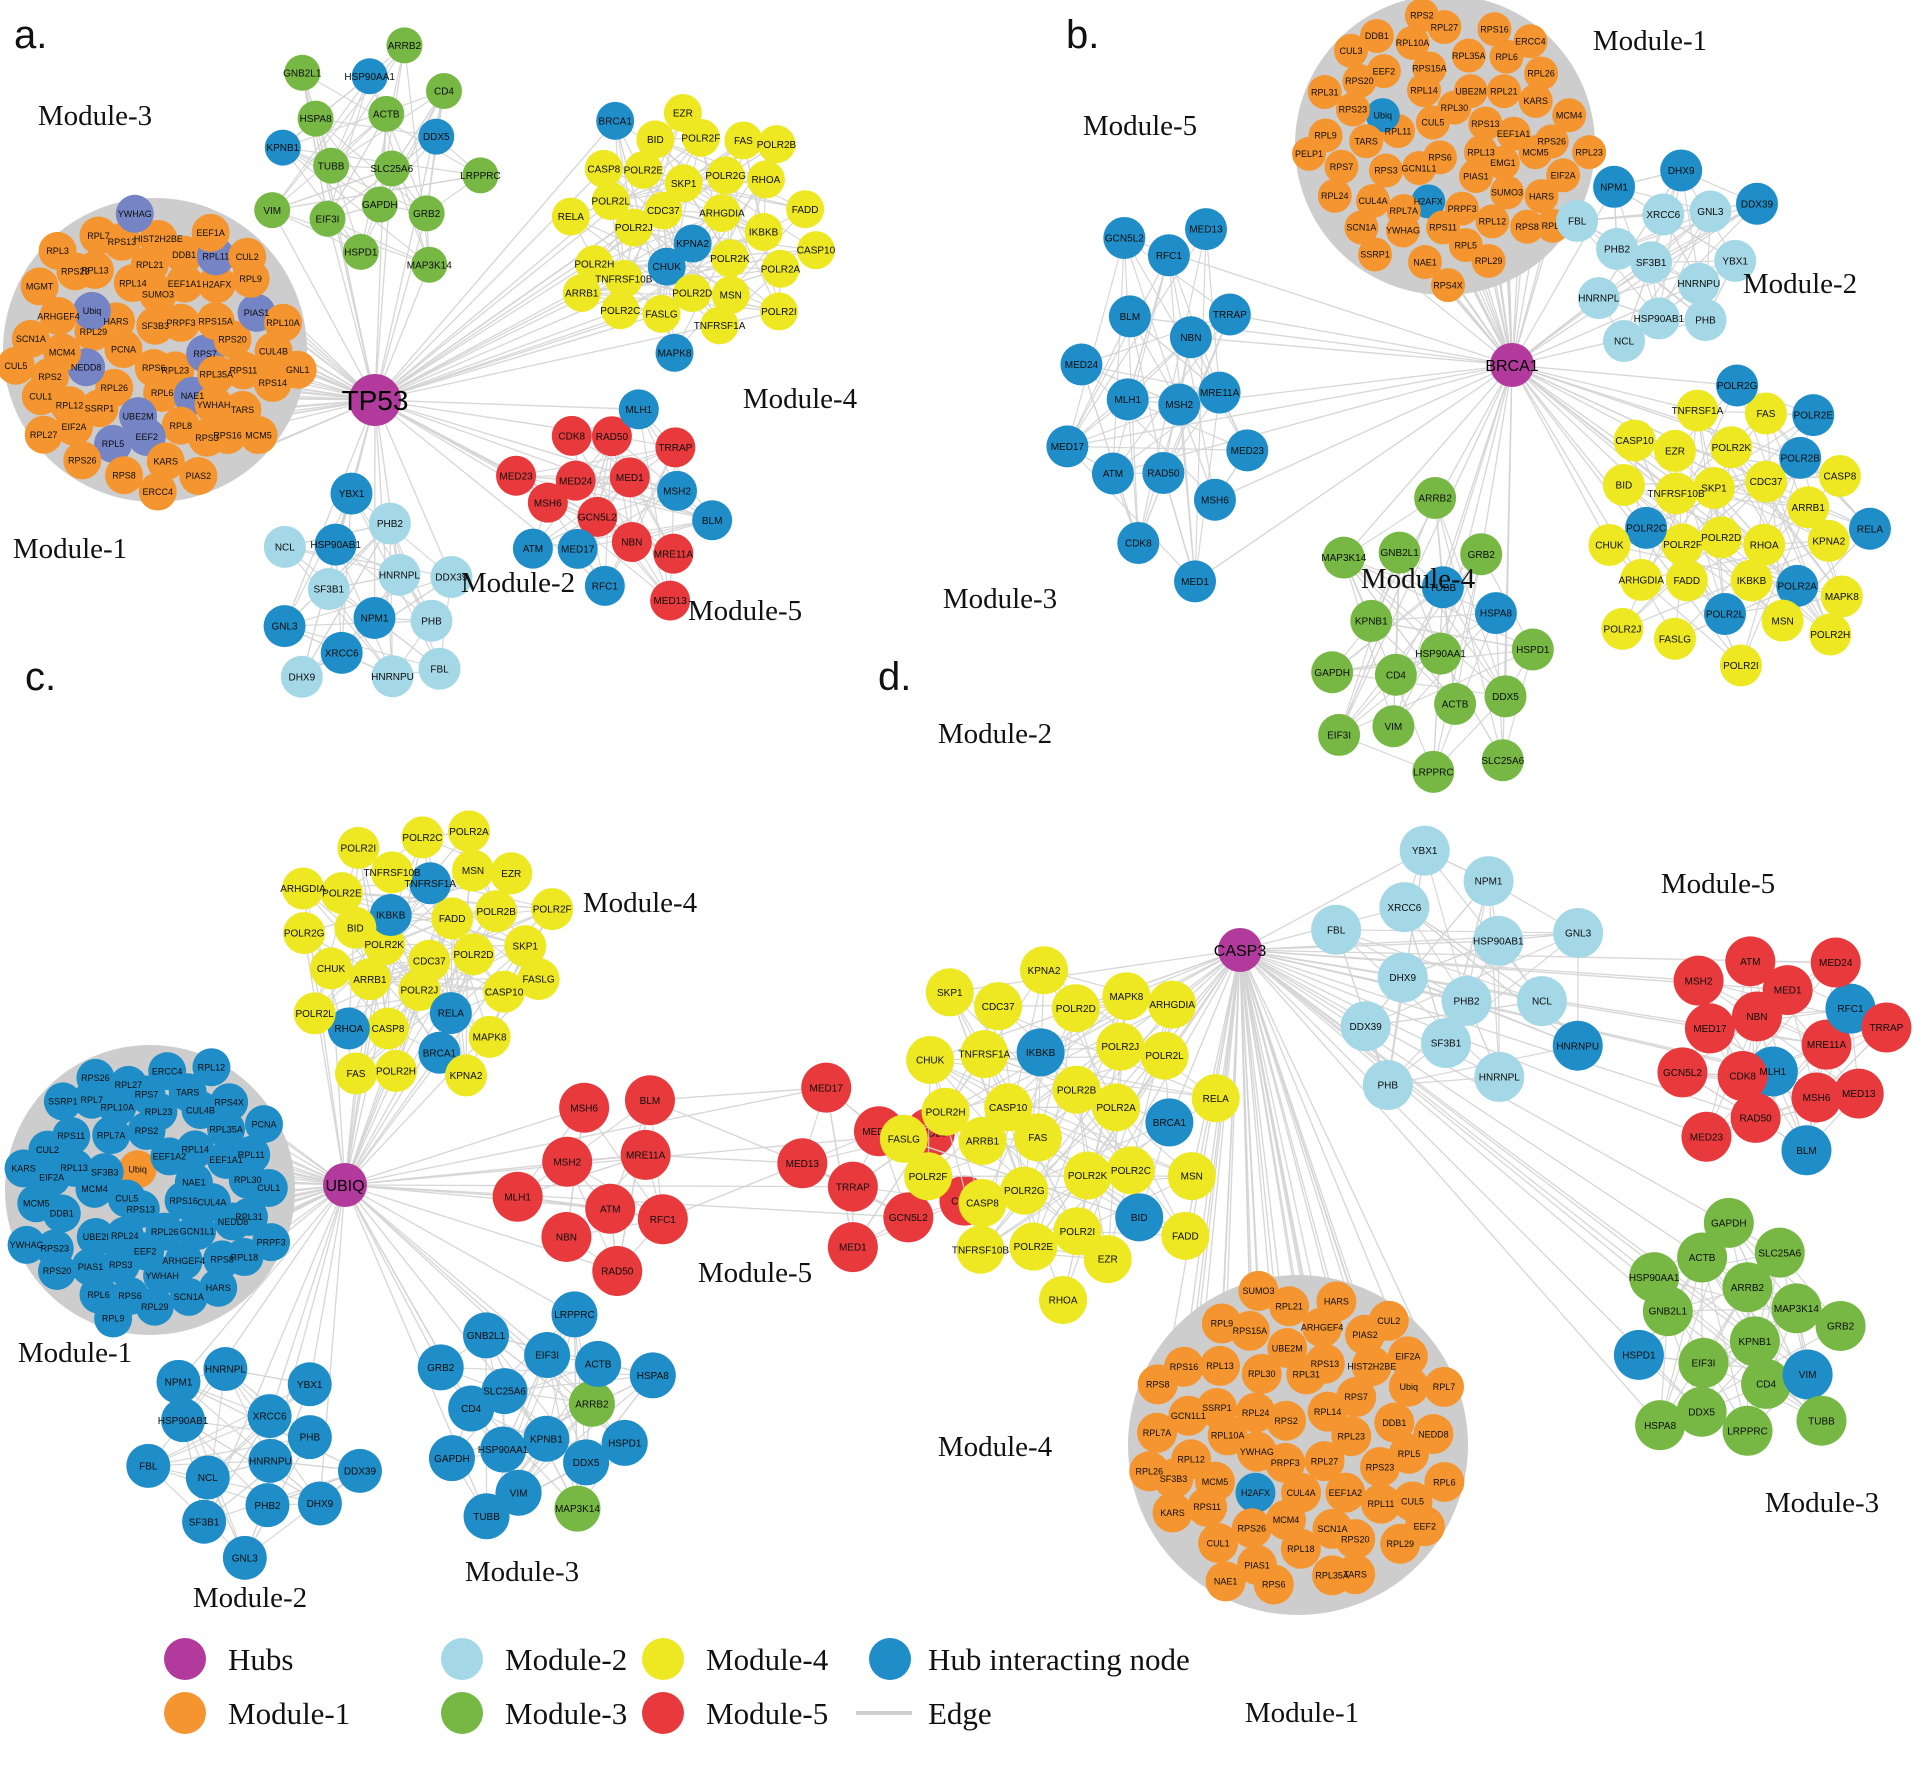 The image size is (1923, 1775). What do you see at coordinates (995, 1447) in the screenshot?
I see `module-label: Module-4` at bounding box center [995, 1447].